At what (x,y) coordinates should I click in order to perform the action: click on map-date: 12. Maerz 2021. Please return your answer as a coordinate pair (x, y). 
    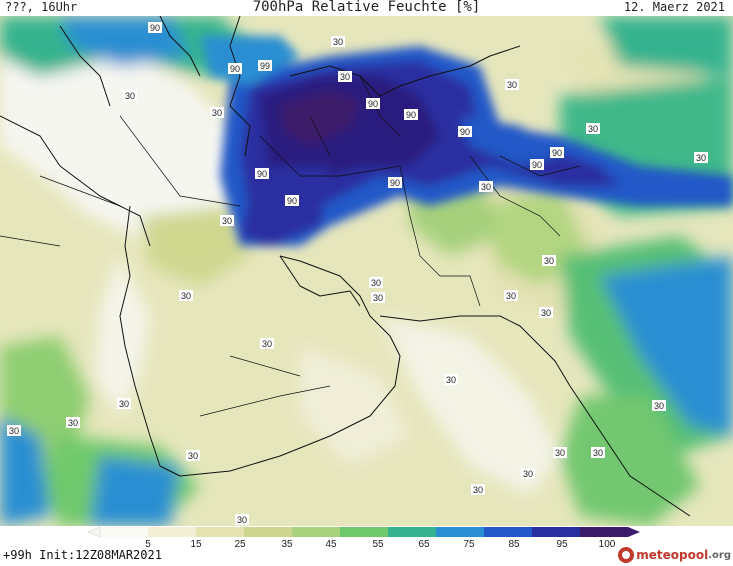
    Looking at the image, I should click on (674, 7).